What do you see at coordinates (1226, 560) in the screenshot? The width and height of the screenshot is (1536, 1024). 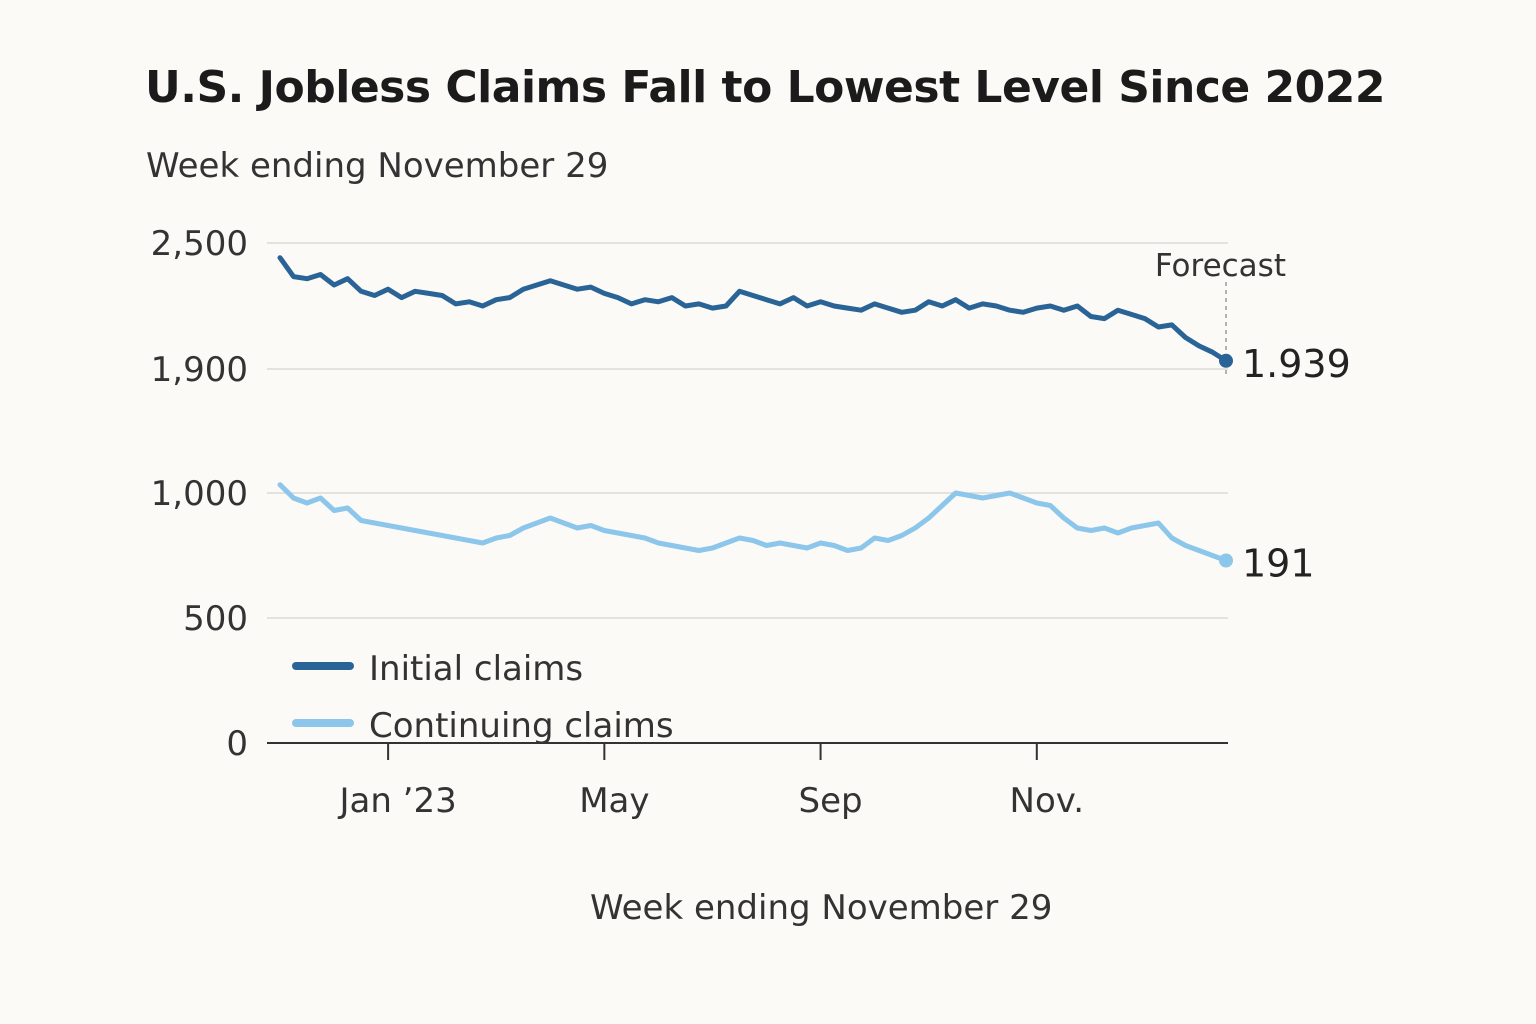 I see `end-point-continuing-claims` at bounding box center [1226, 560].